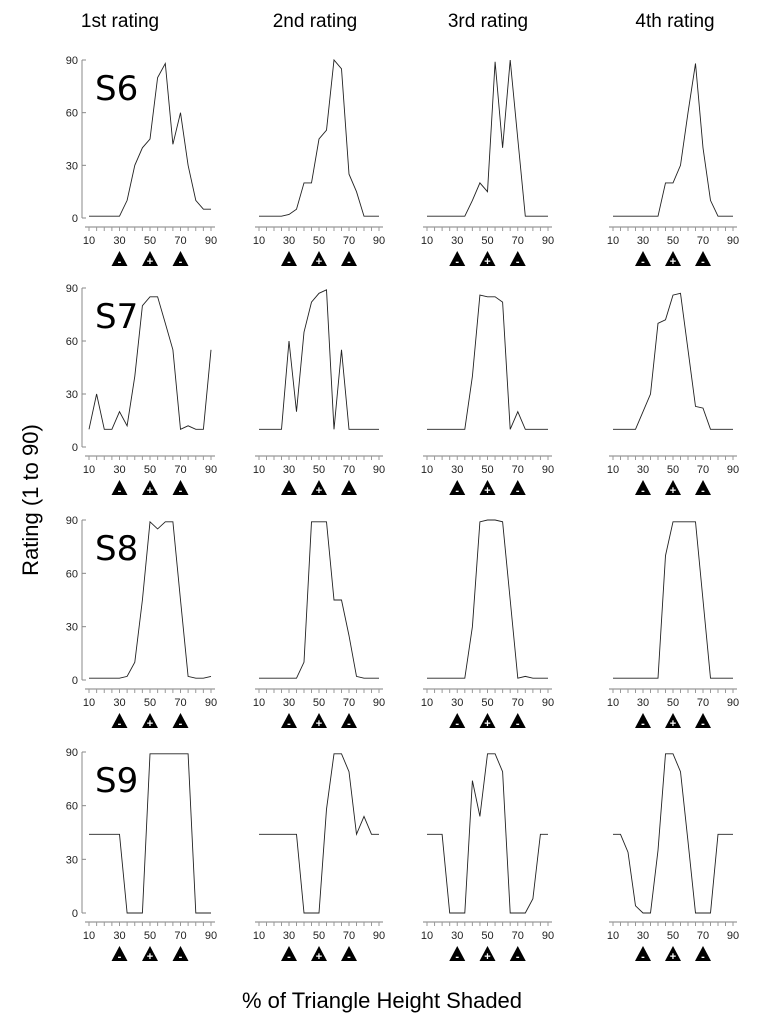 The height and width of the screenshot is (1024, 764). I want to click on row-label: S7, so click(116, 317).